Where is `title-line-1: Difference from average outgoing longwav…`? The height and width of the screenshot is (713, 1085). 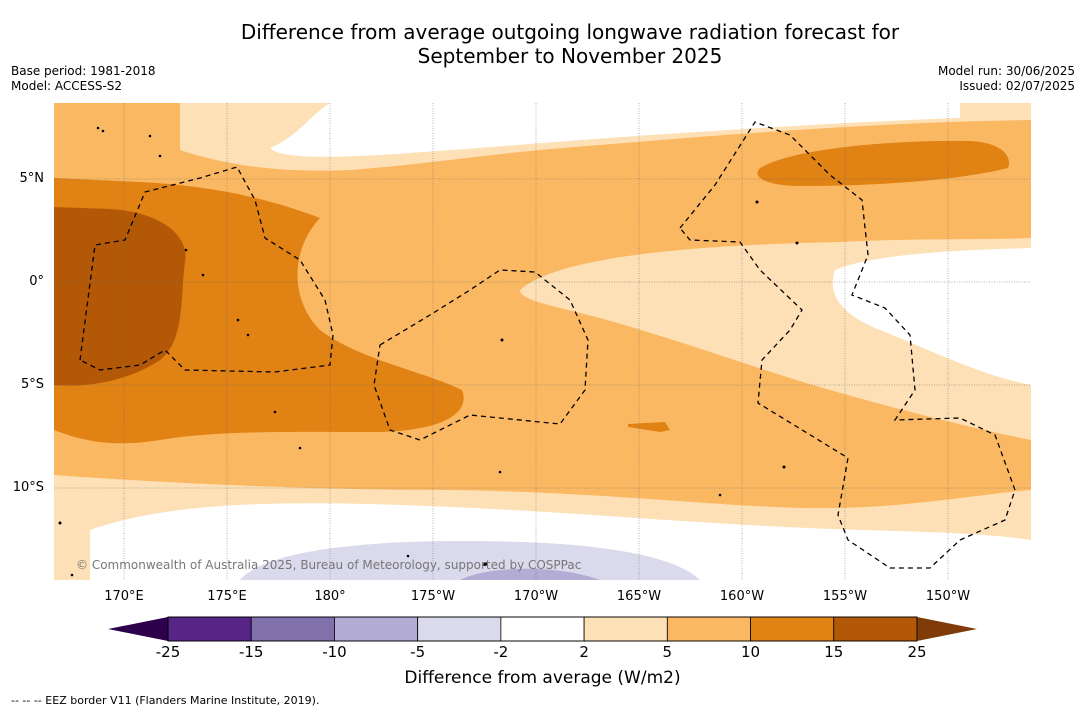 title-line-1: Difference from average outgoing longwav… is located at coordinates (570, 32).